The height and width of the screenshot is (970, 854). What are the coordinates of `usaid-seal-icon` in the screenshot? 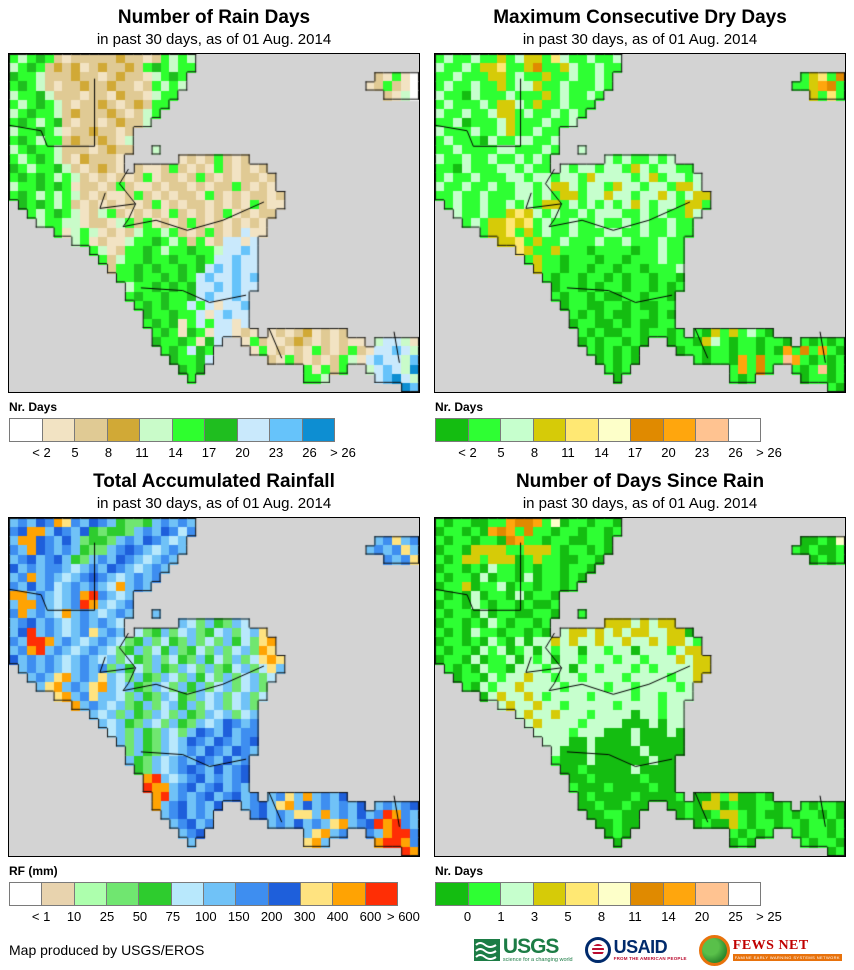 It's located at (597, 950).